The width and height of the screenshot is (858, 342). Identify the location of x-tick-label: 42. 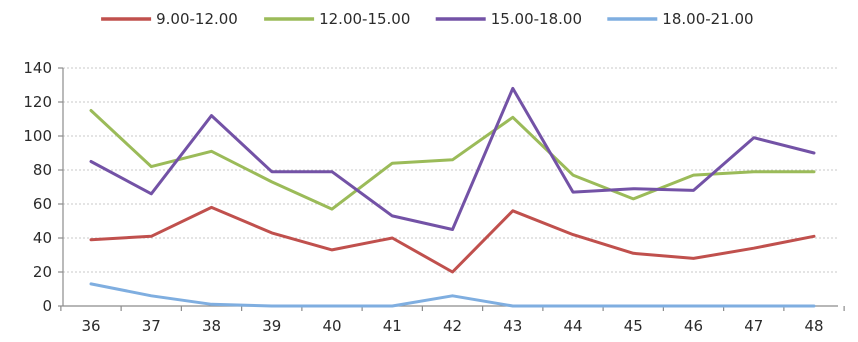
(452, 326).